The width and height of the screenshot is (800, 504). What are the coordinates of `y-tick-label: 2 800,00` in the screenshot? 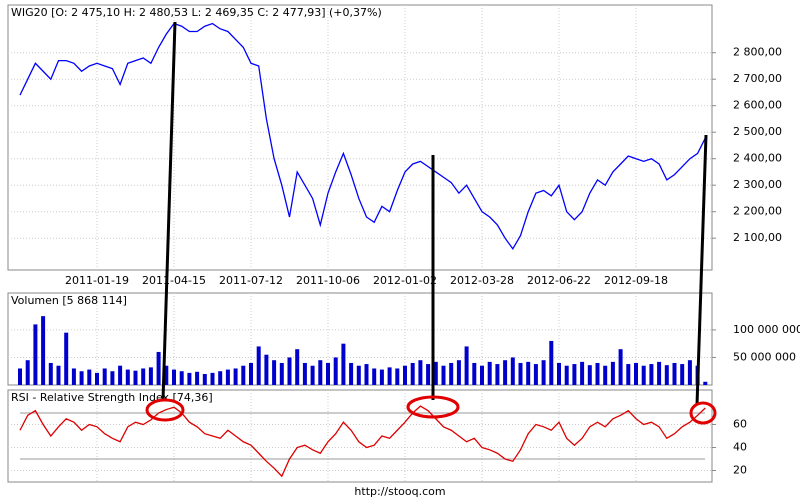 It's located at (757, 52).